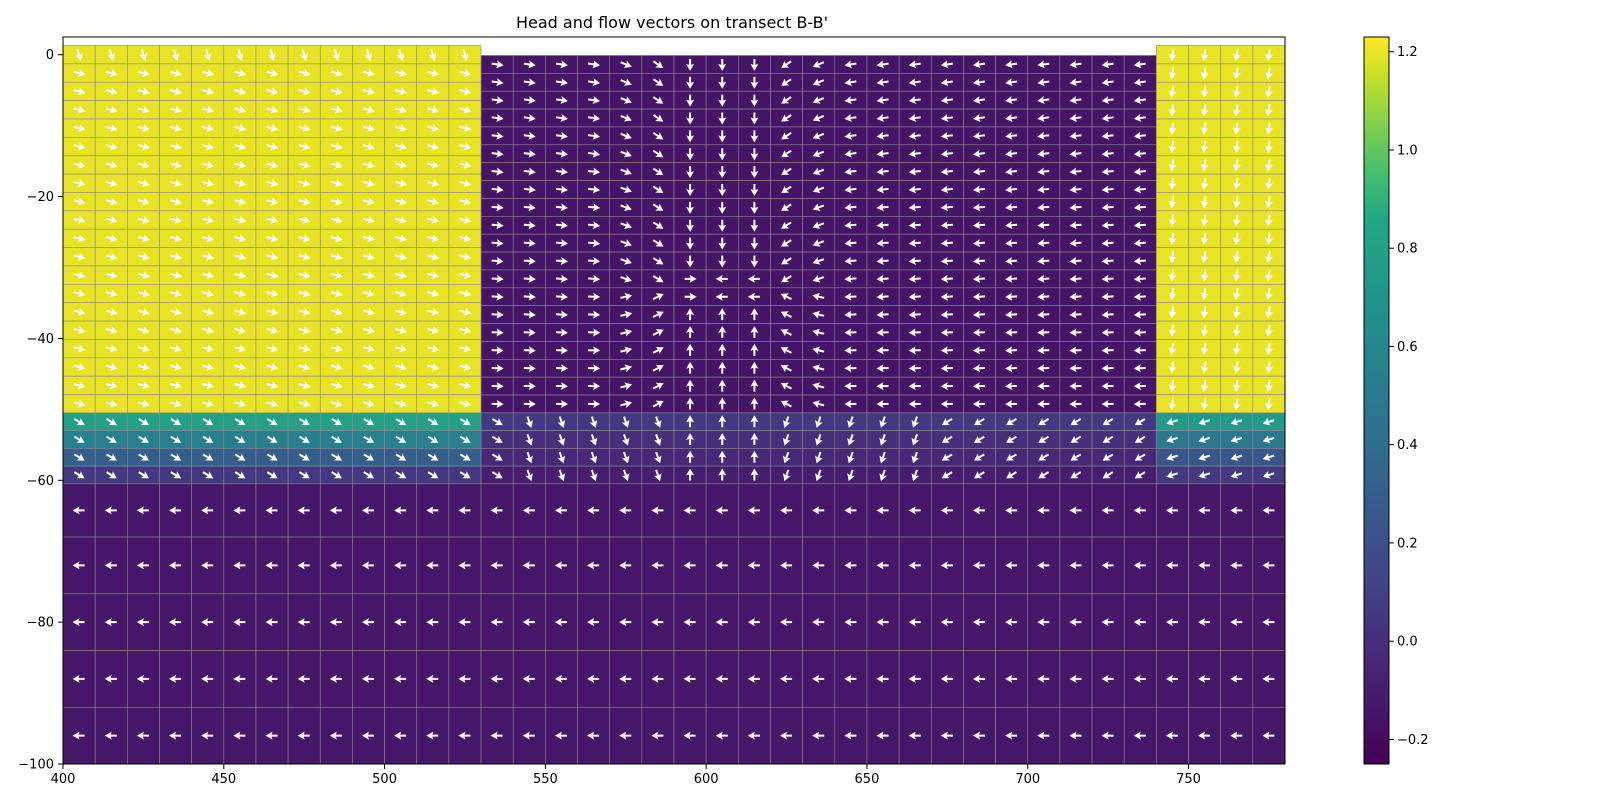 This screenshot has height=800, width=1600. I want to click on x-tick-label: 450, so click(223, 779).